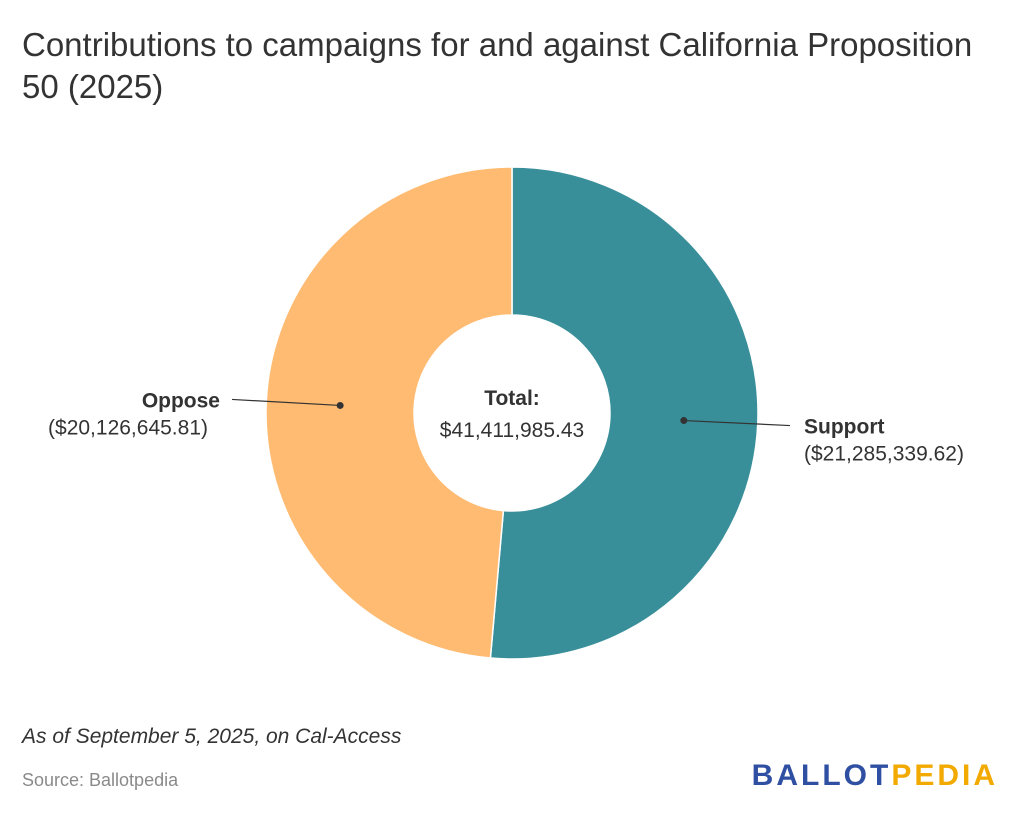 The width and height of the screenshot is (1024, 815). I want to click on slice-label-support: Support, so click(844, 427).